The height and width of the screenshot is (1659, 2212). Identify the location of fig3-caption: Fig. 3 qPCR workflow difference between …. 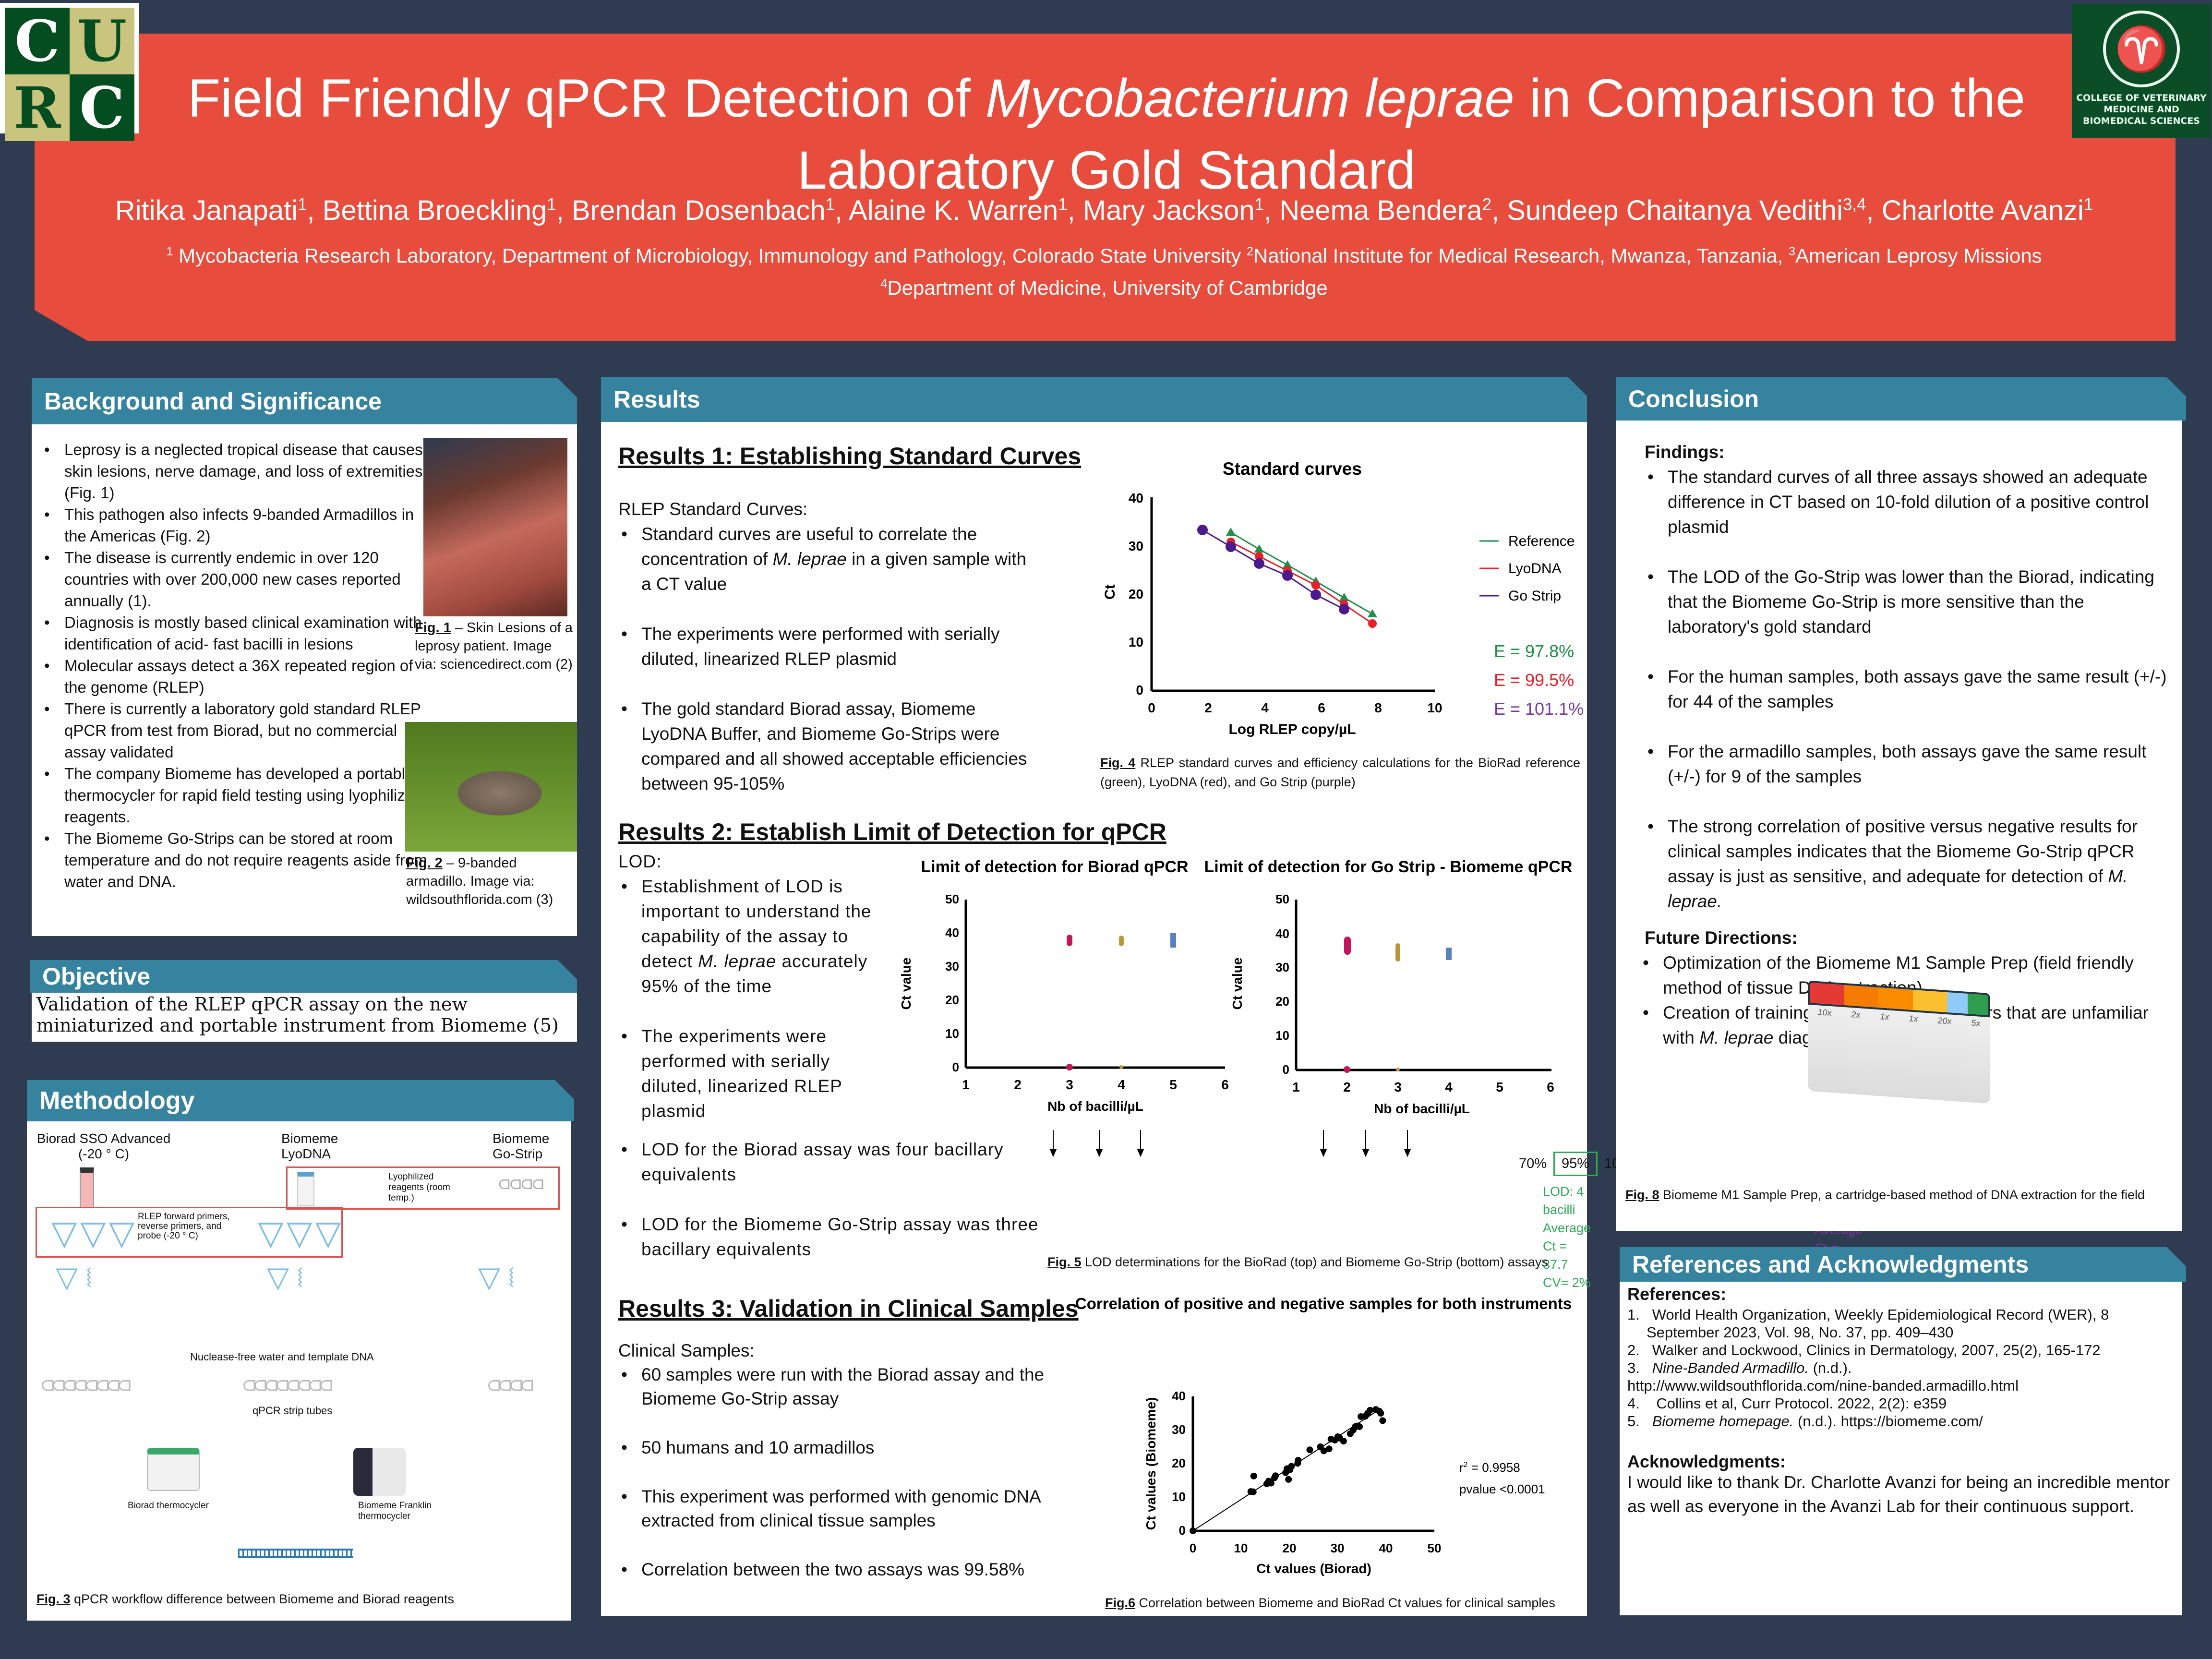
(245, 1599).